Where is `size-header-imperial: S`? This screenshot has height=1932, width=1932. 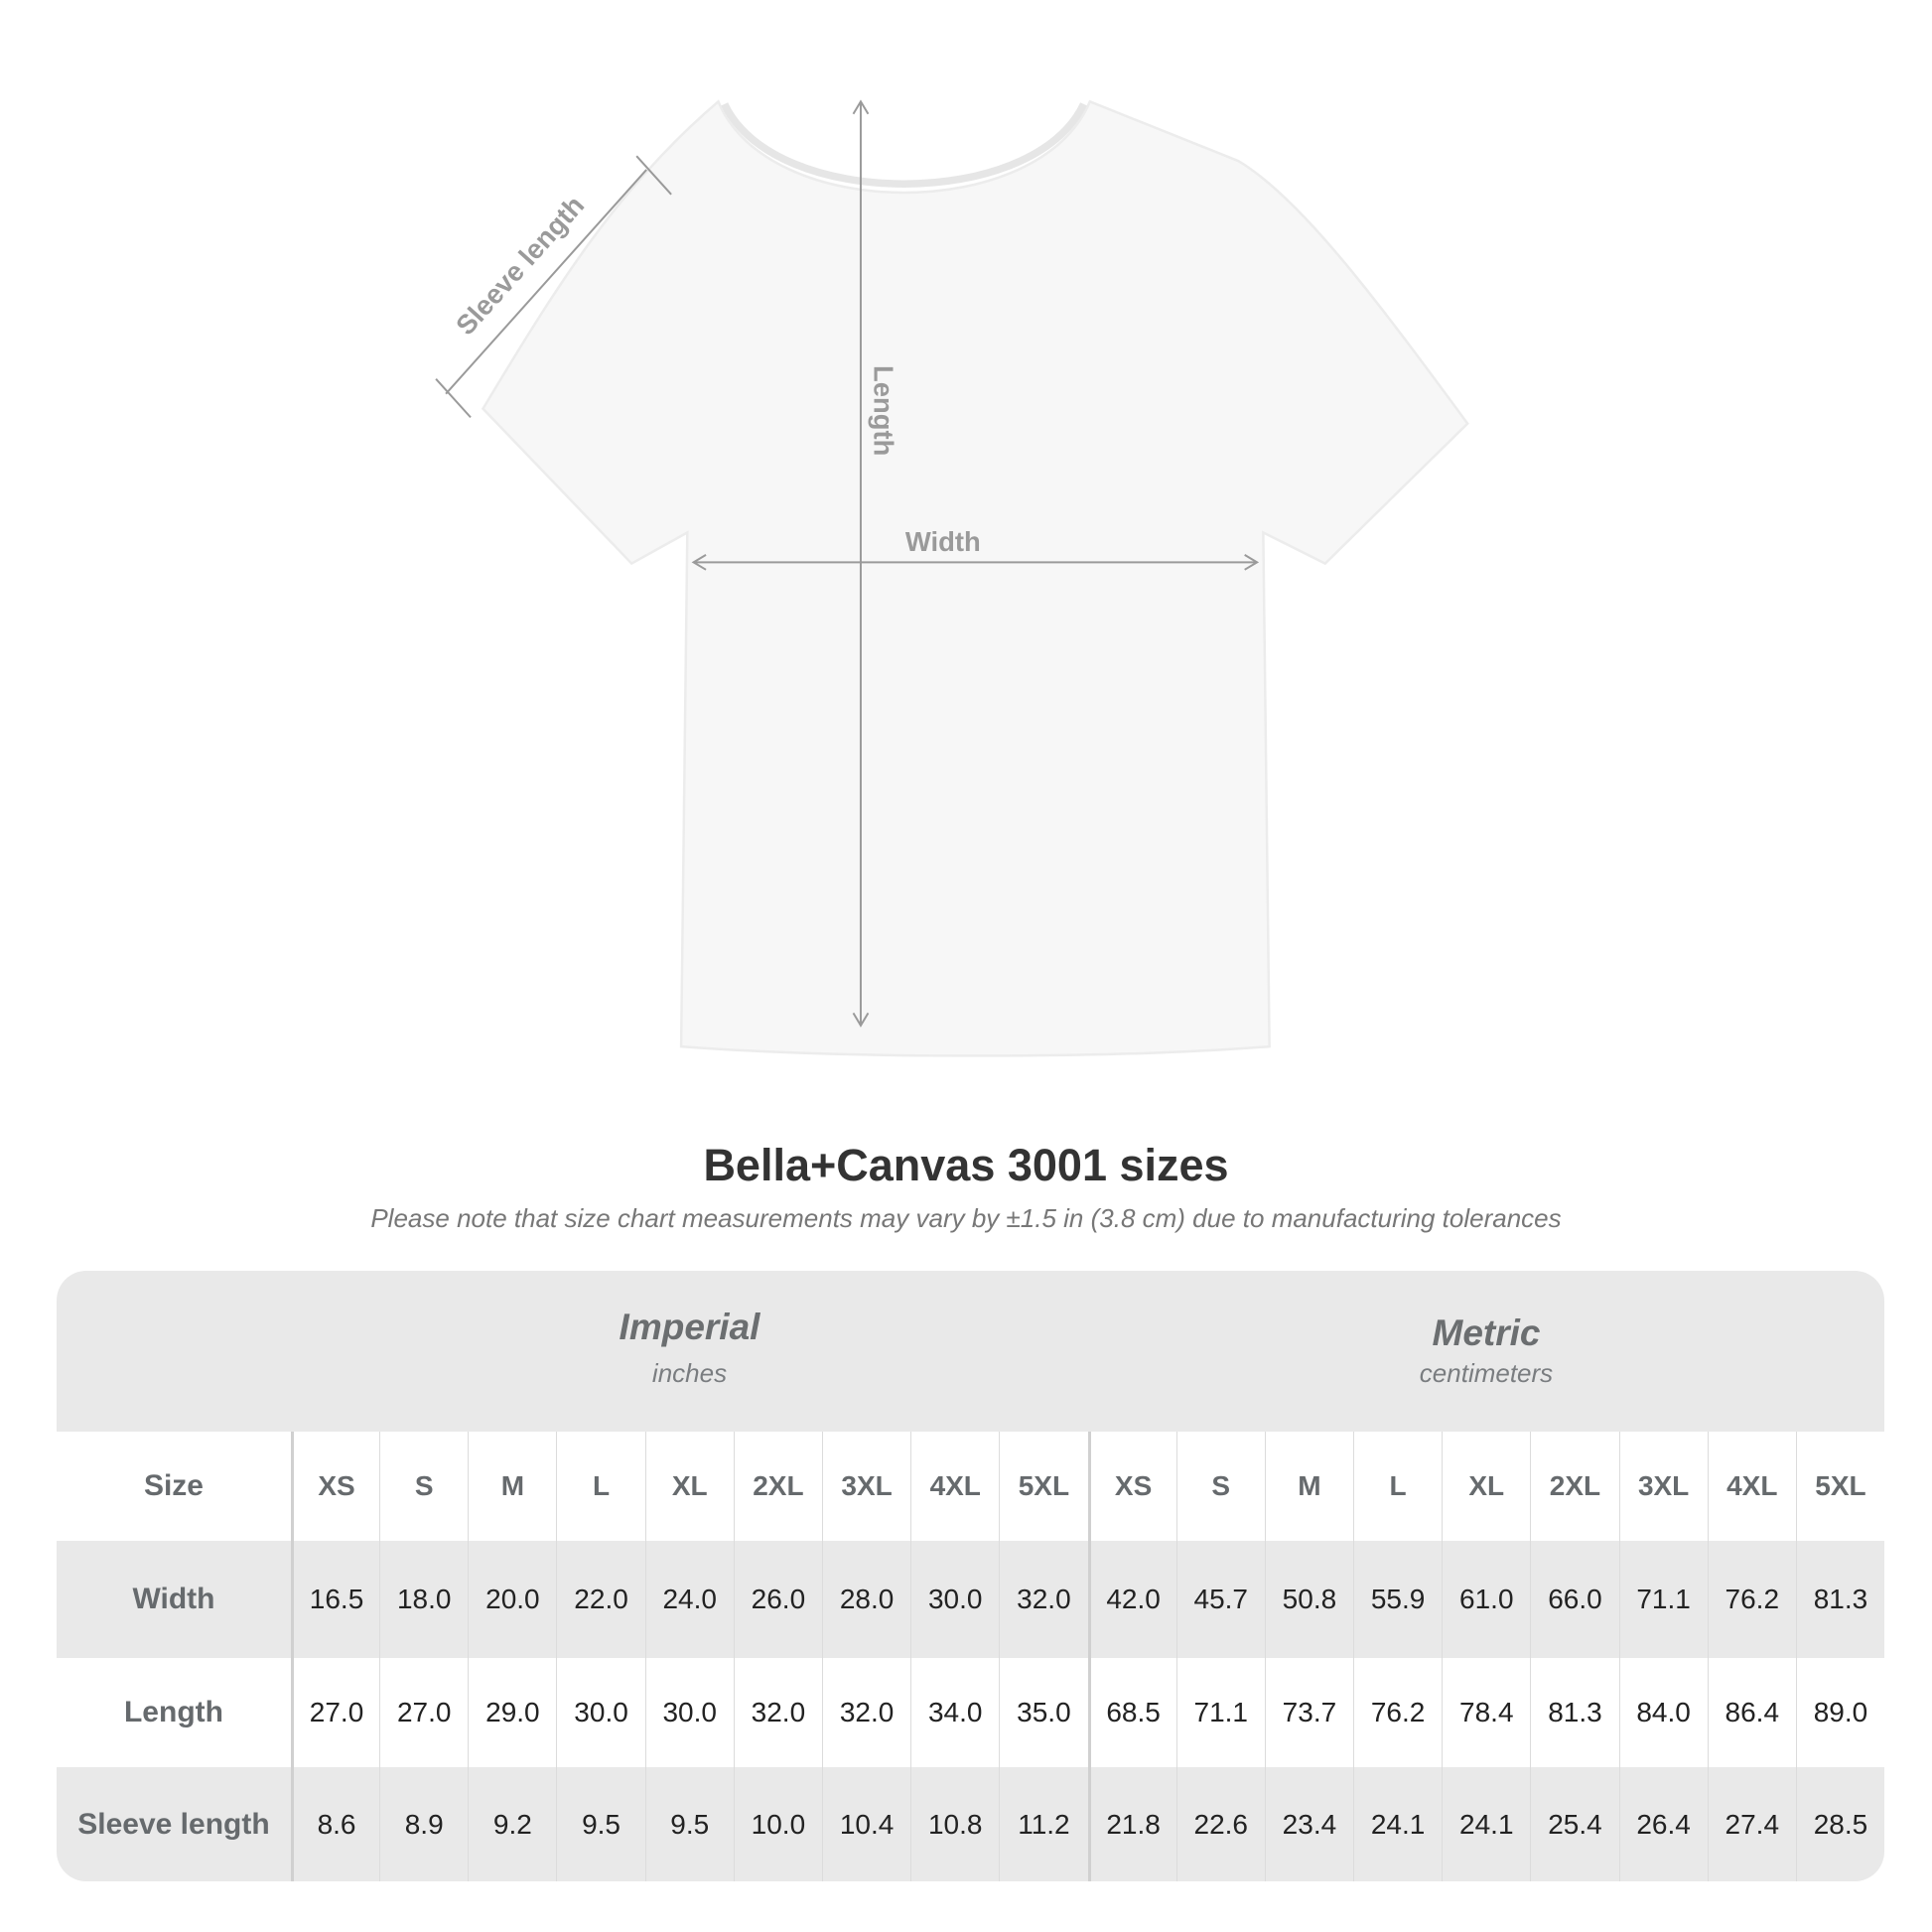
size-header-imperial: S is located at coordinates (424, 1486).